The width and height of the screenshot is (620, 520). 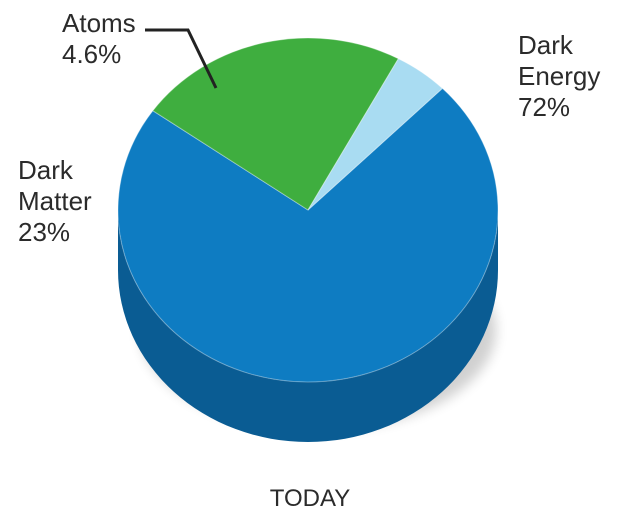 I want to click on slice-label-dark-matter-line2: Matter, so click(x=55, y=201).